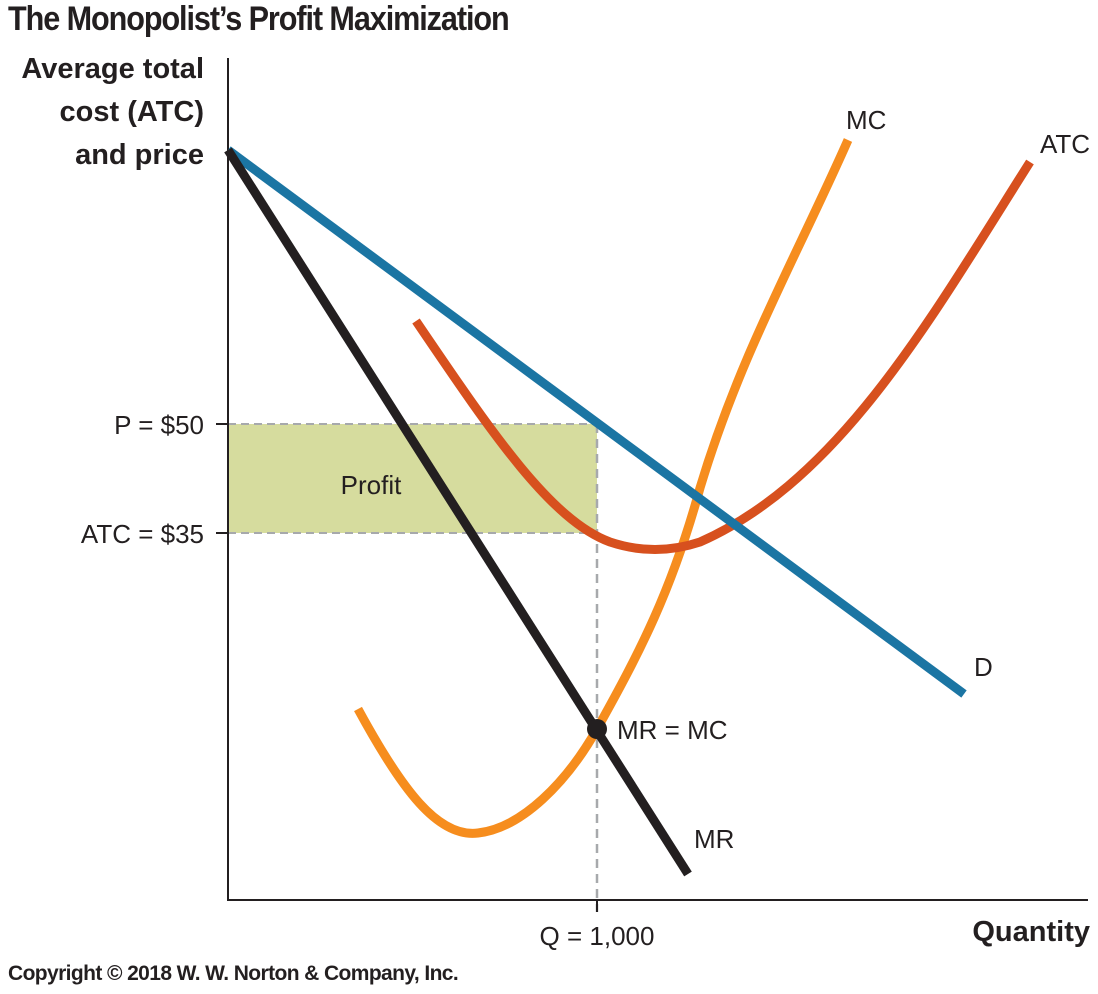 This screenshot has height=994, width=1098. Describe the element at coordinates (597, 936) in the screenshot. I see `x-tick-label-quantity: Q = 1,000` at that location.